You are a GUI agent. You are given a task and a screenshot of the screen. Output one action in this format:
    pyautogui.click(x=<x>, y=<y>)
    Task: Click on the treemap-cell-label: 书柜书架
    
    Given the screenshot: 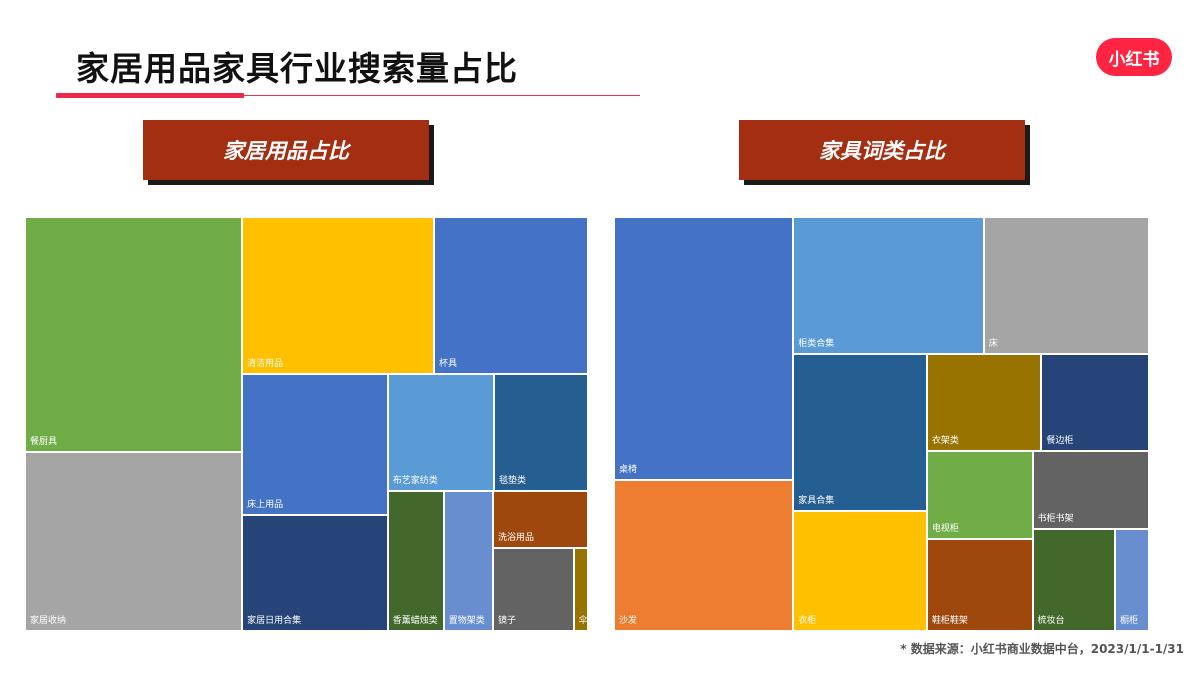 What is the action you would take?
    pyautogui.click(x=1055, y=518)
    